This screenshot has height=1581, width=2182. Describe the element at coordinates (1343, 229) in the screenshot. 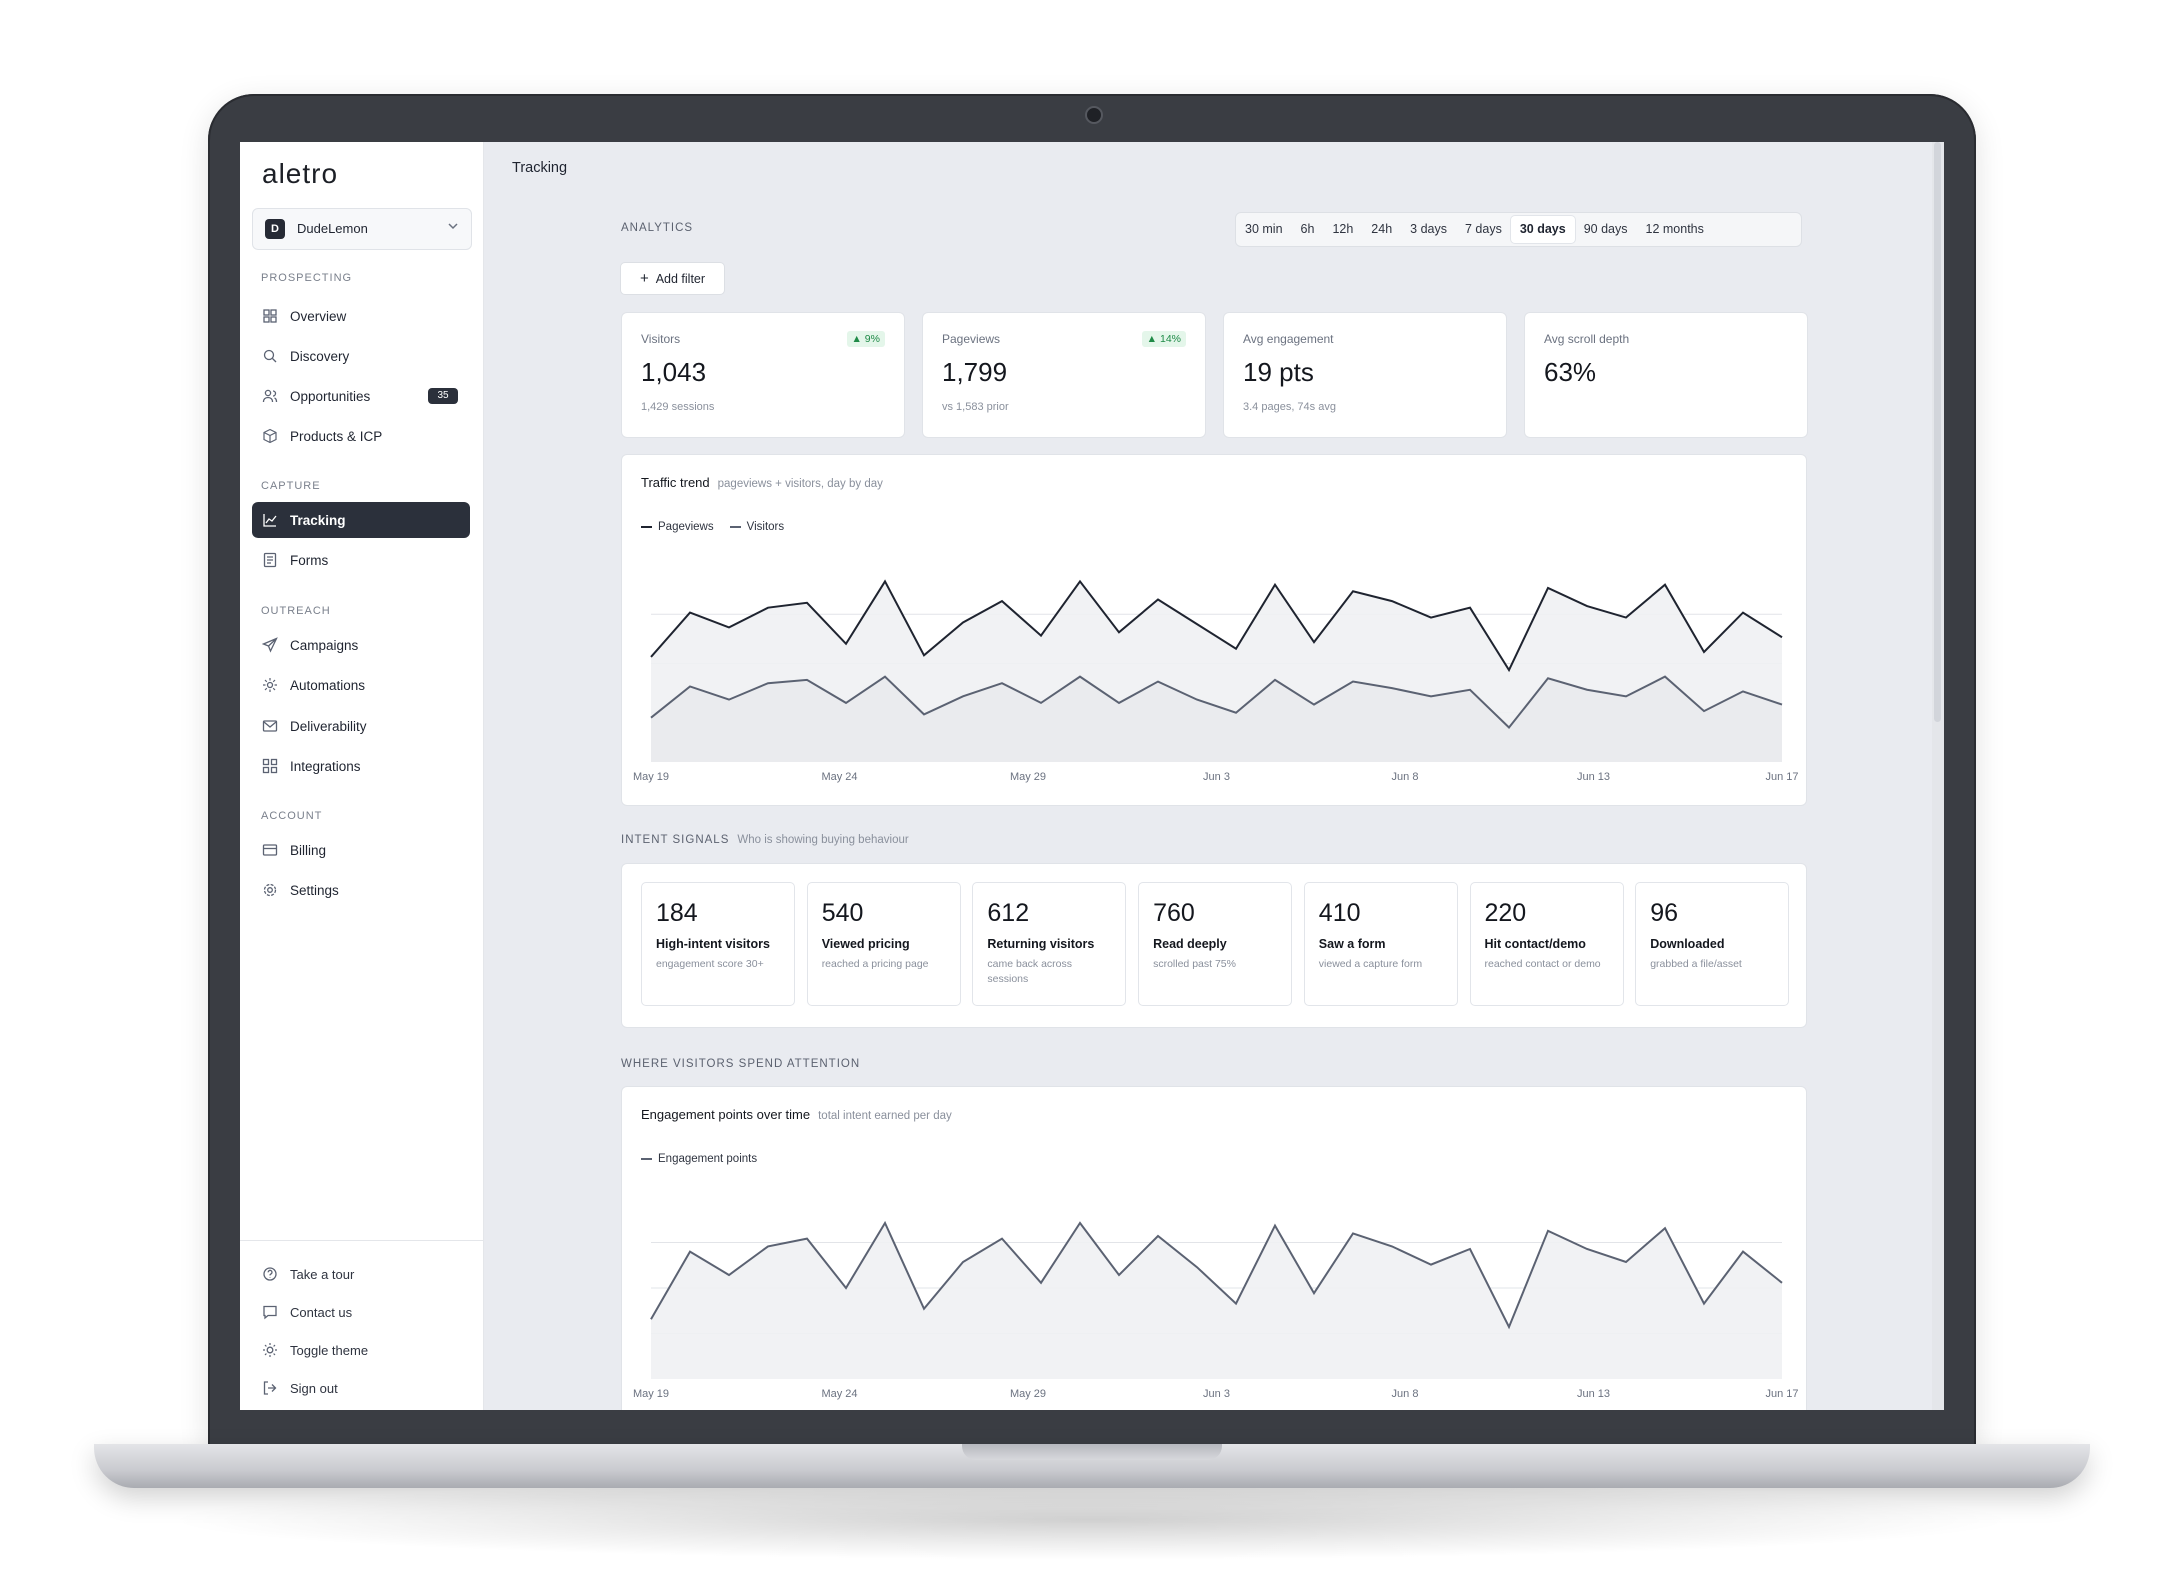

I see `range-option: 12h` at that location.